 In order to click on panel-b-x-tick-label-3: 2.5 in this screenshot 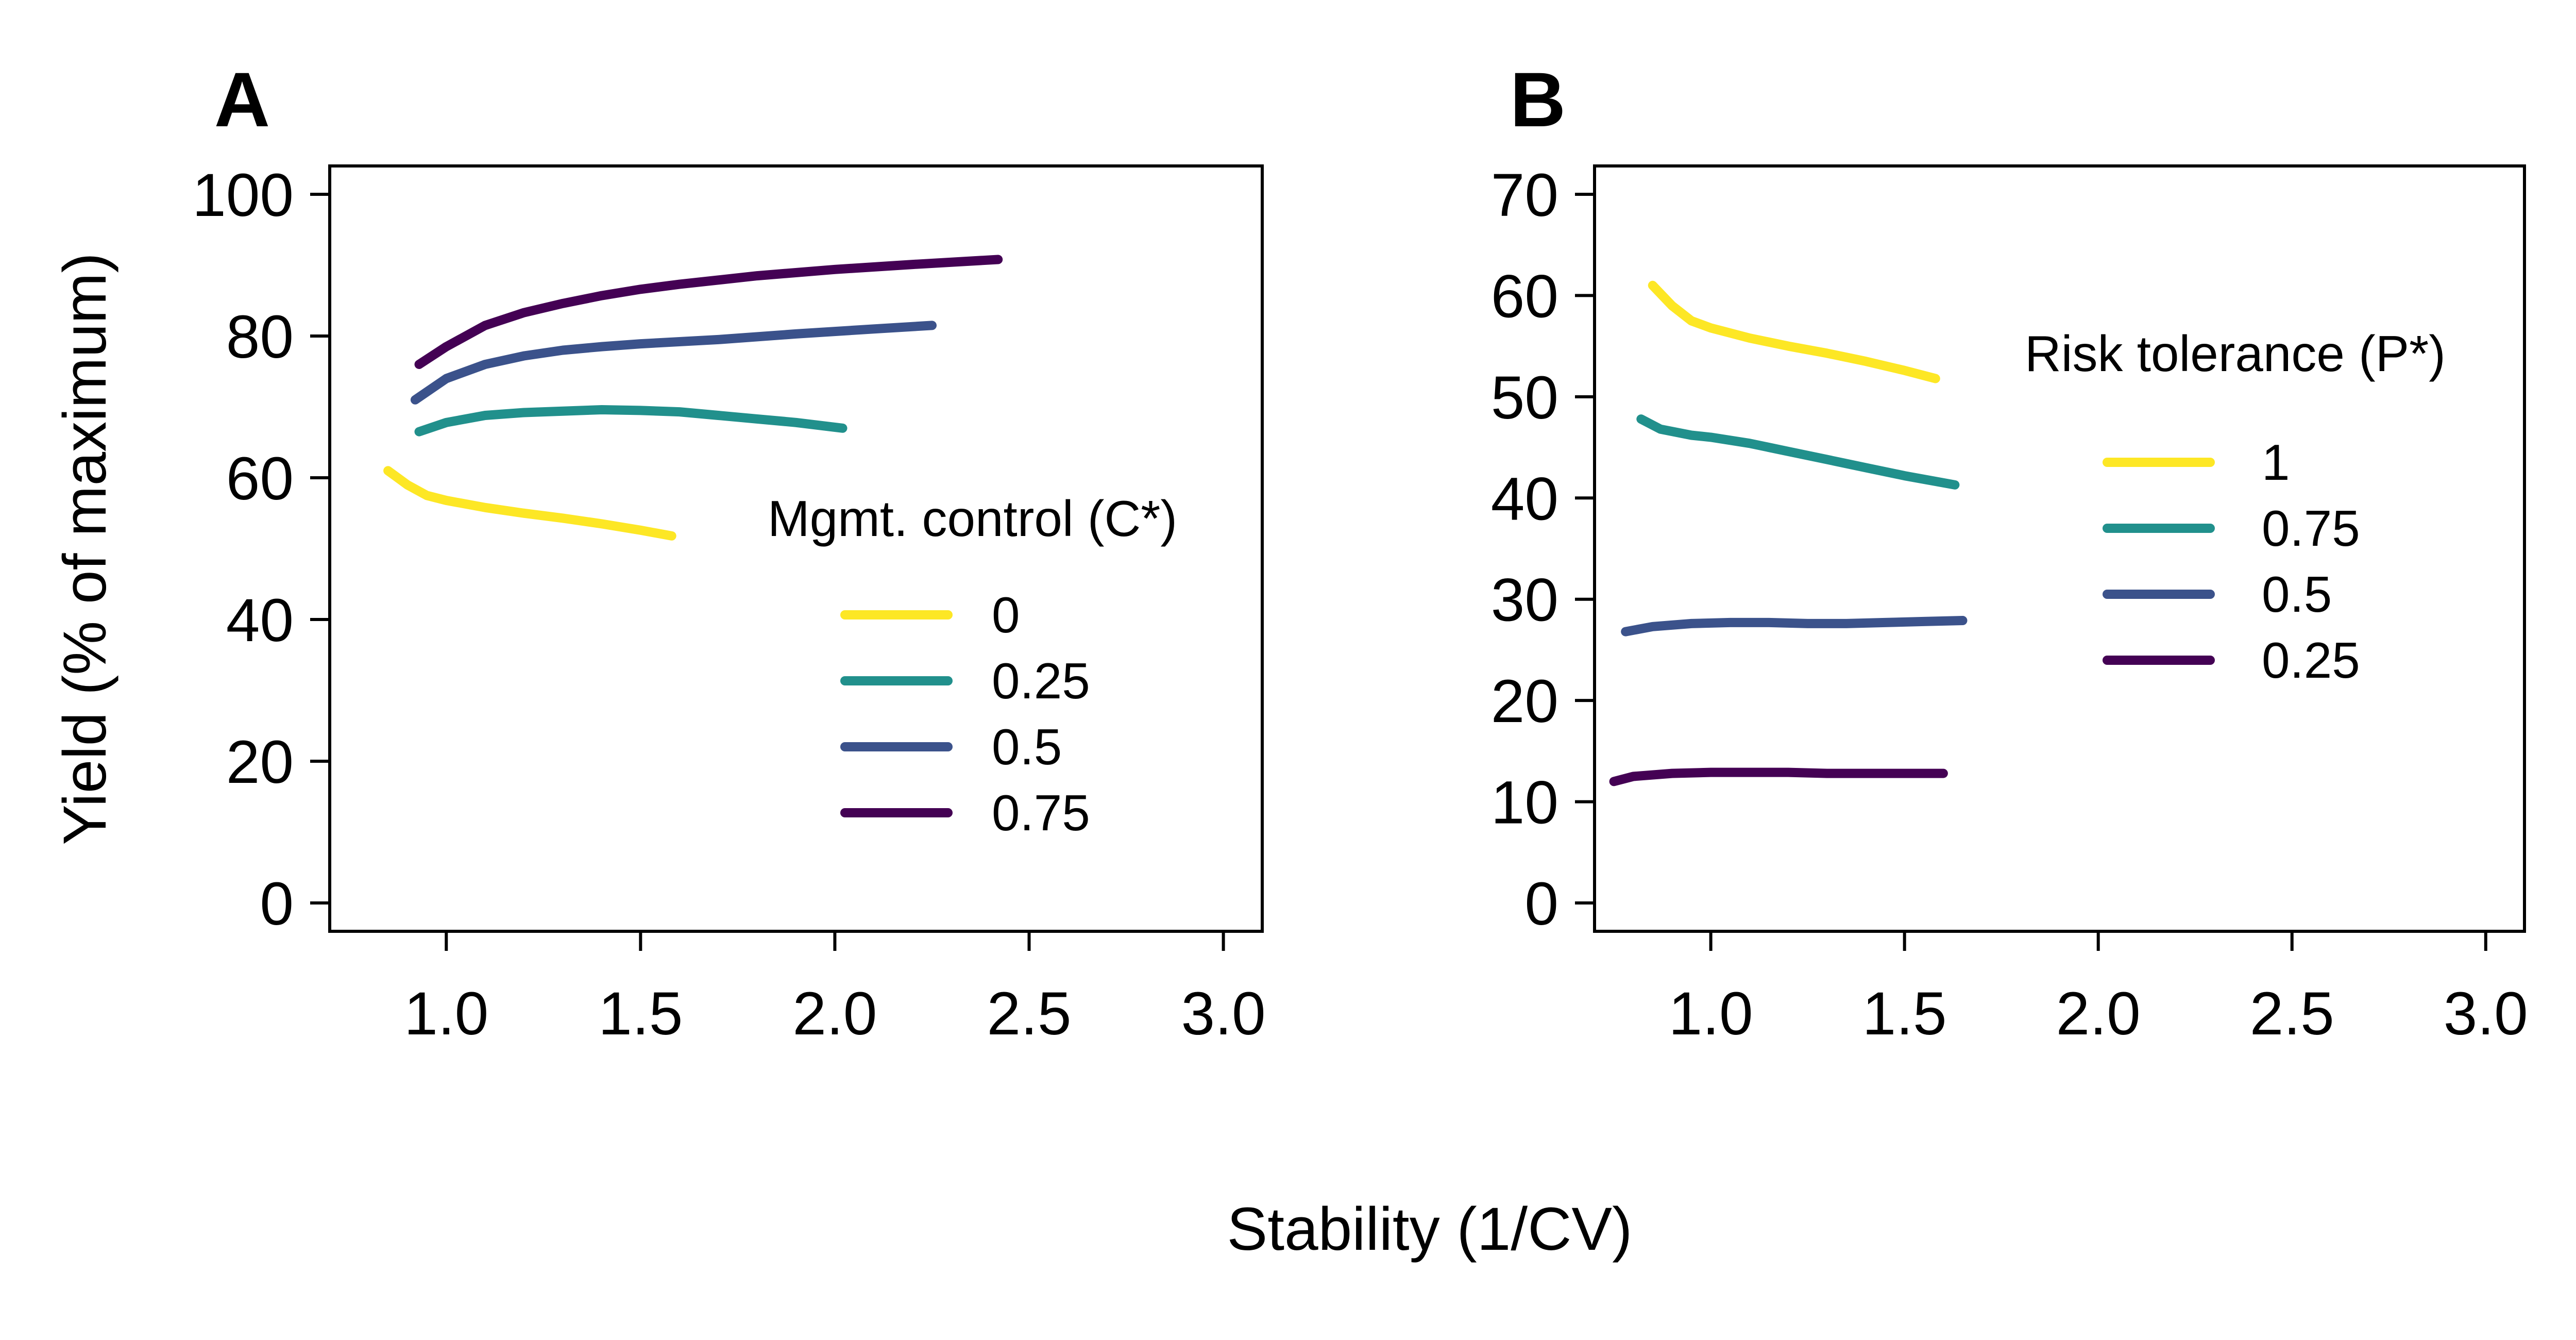, I will do `click(2292, 1014)`.